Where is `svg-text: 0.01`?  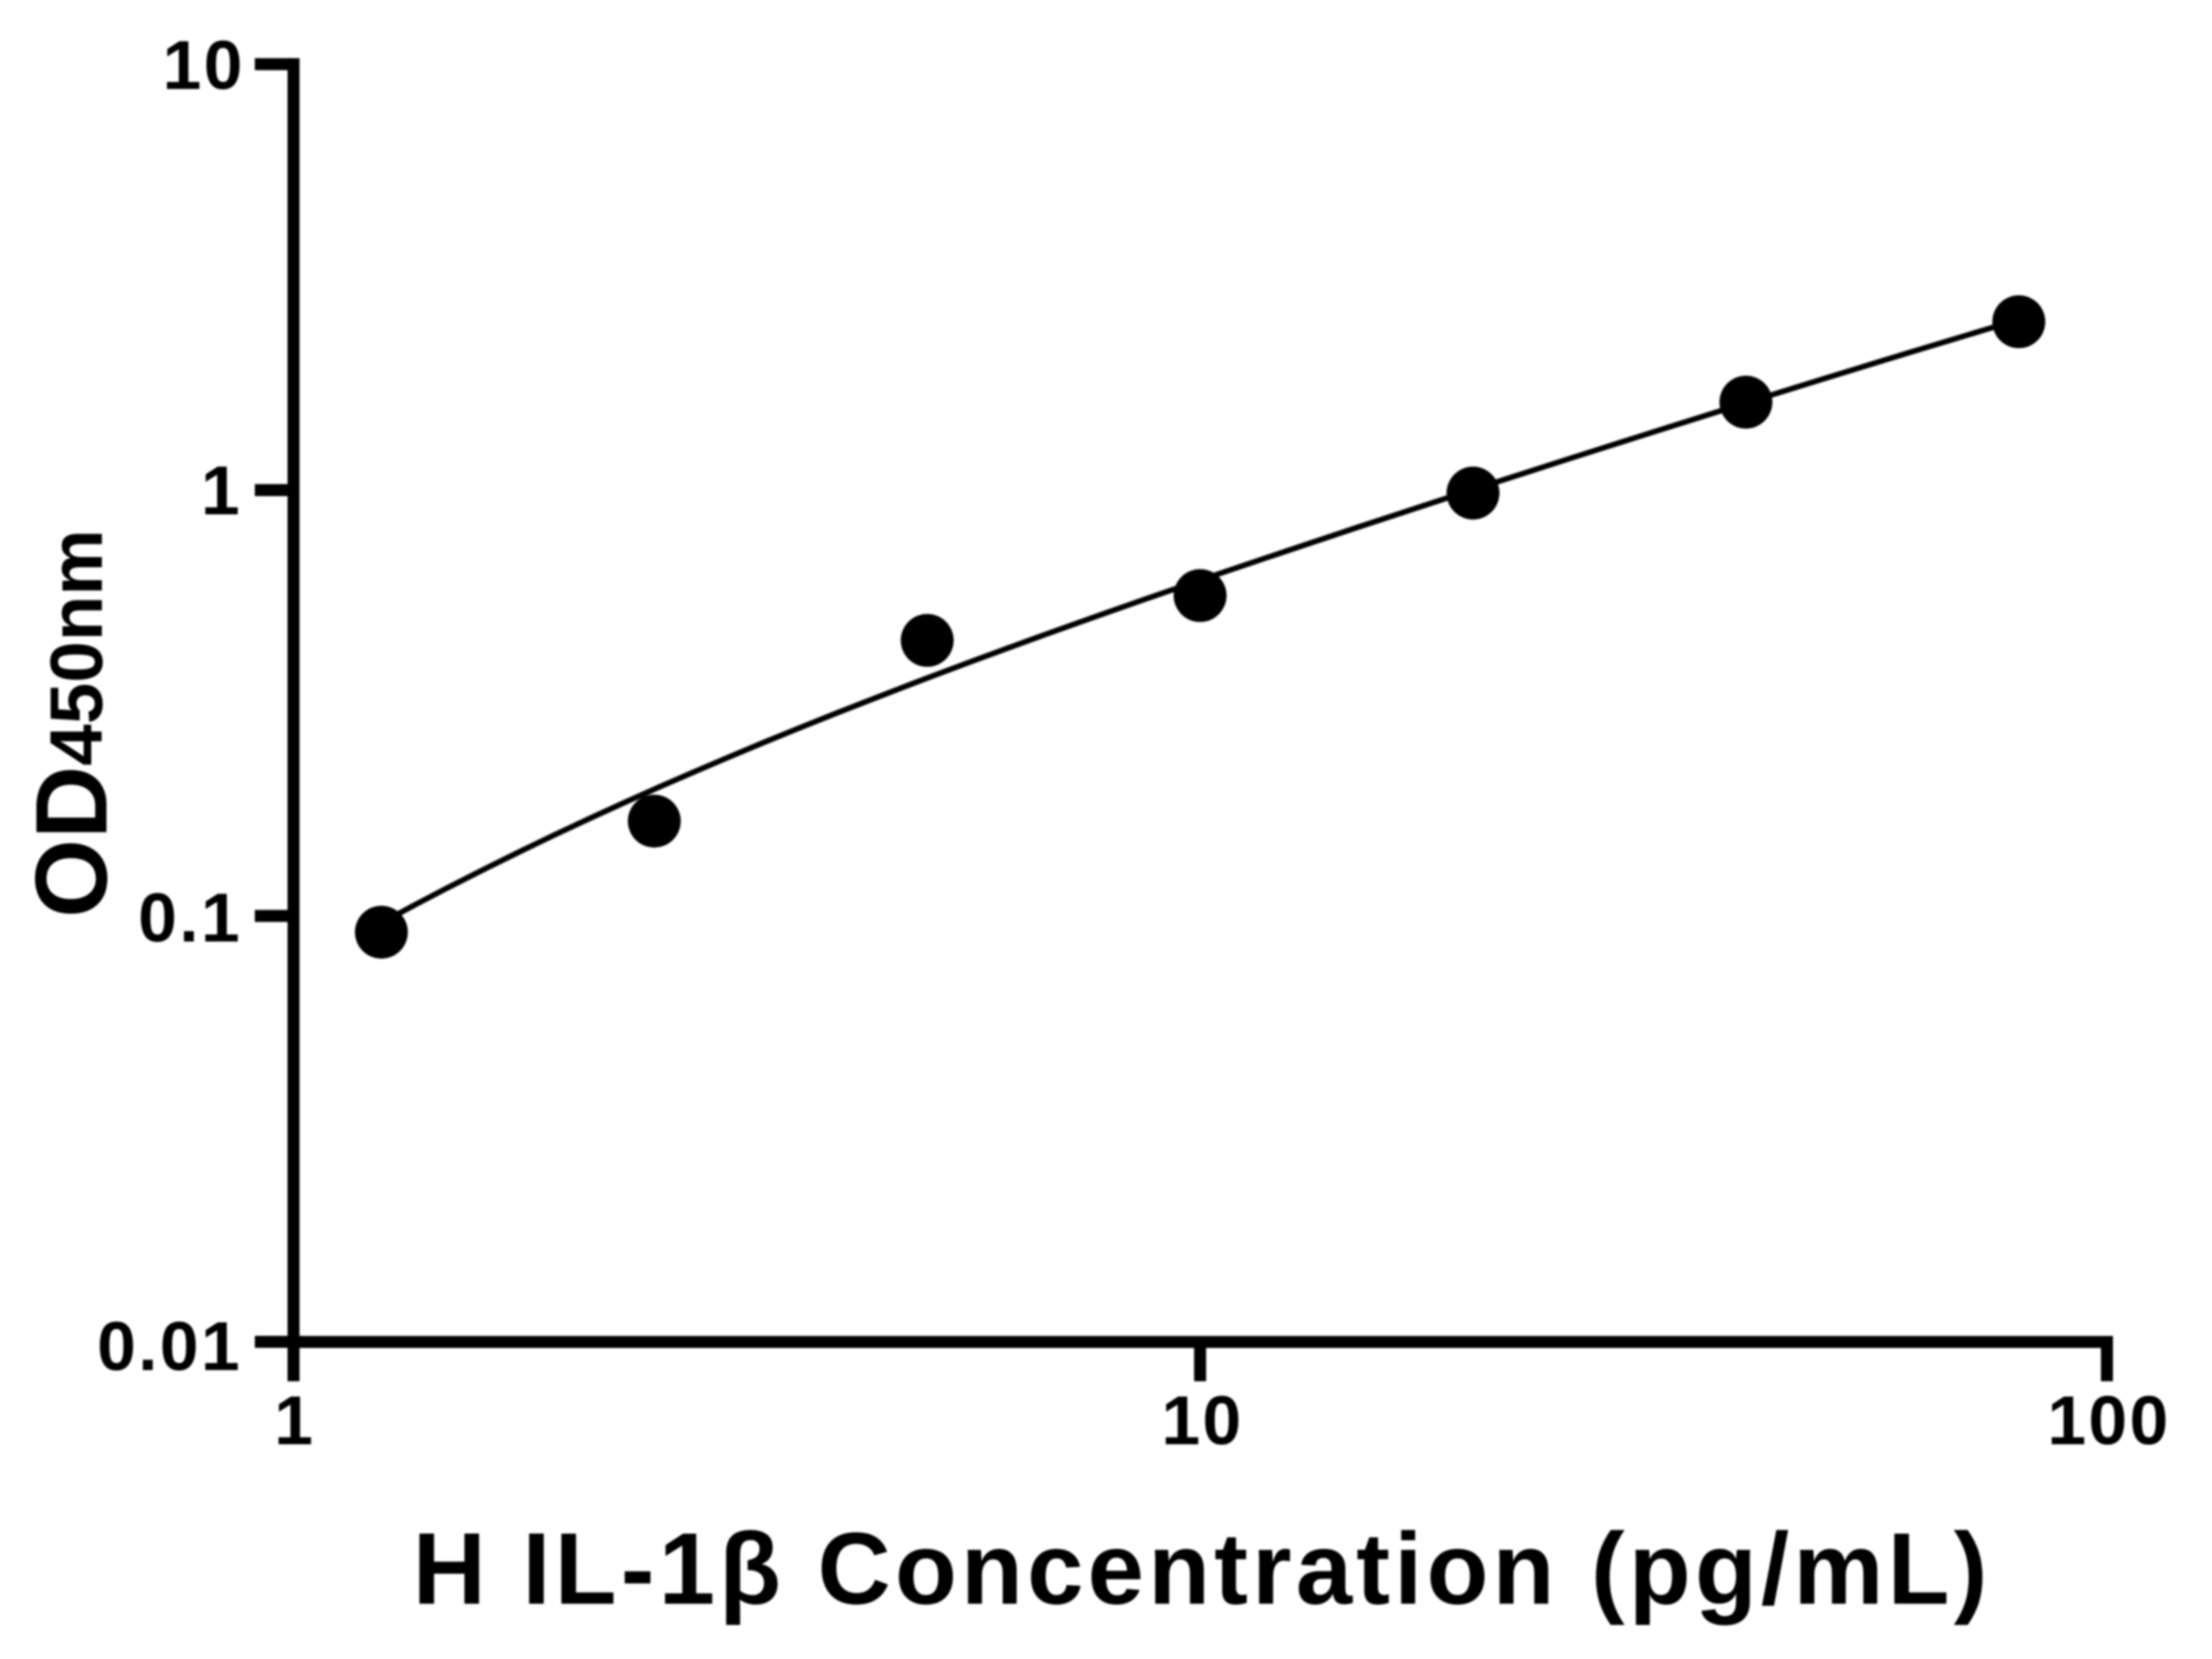
svg-text: 0.01 is located at coordinates (169, 1347).